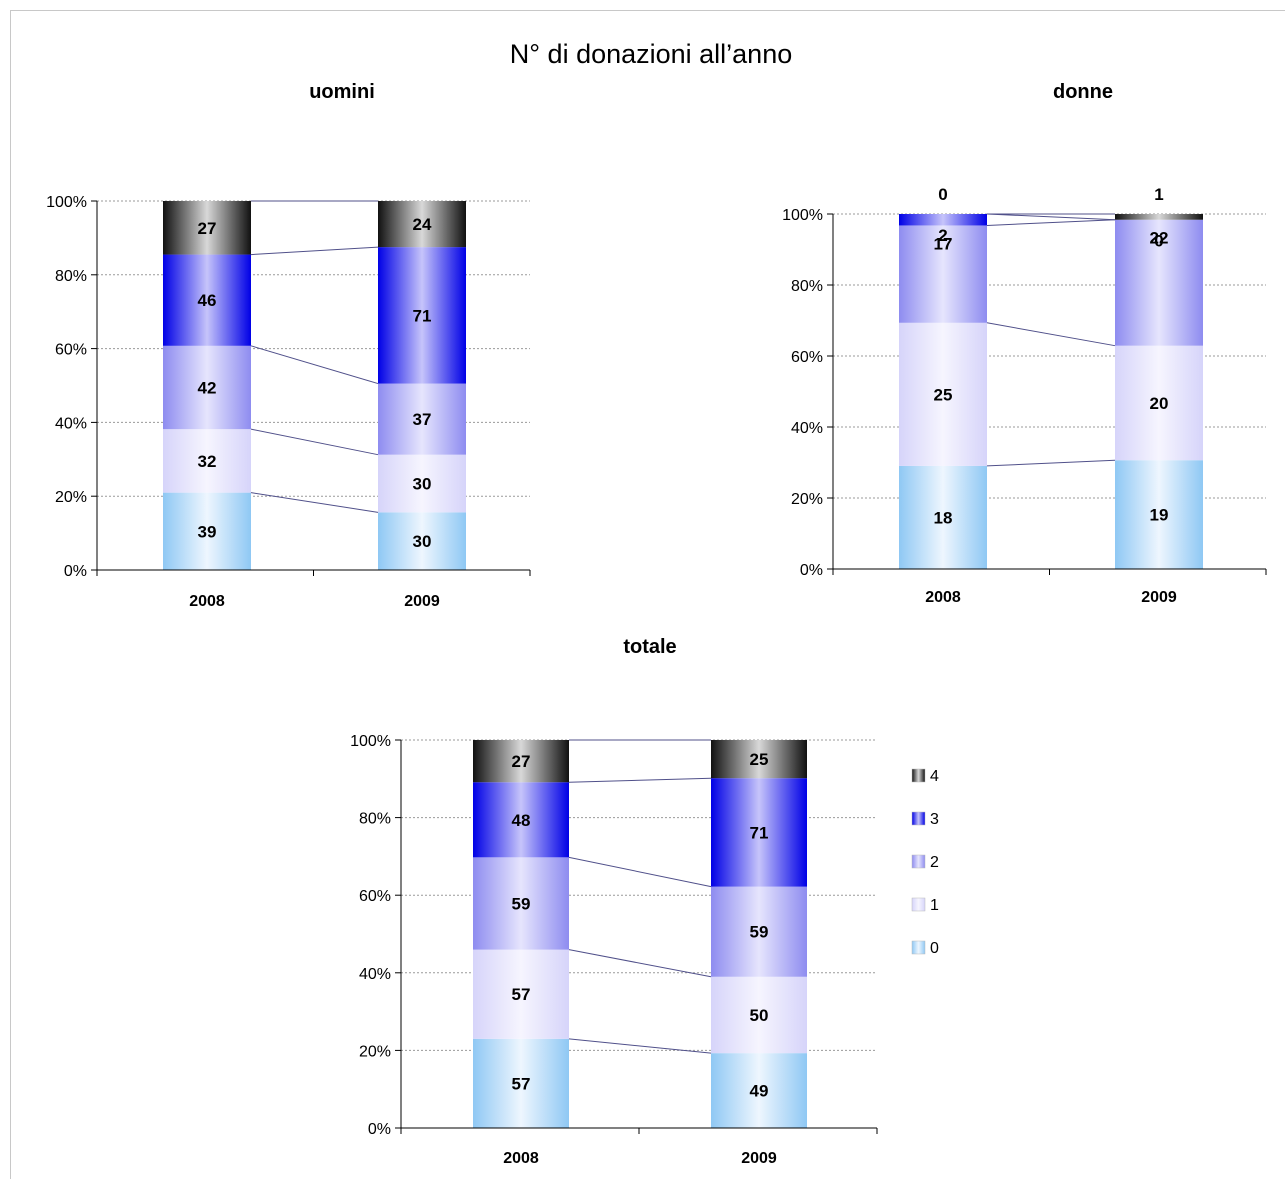 This screenshot has height=1181, width=1287. I want to click on data-label: 2, so click(942, 235).